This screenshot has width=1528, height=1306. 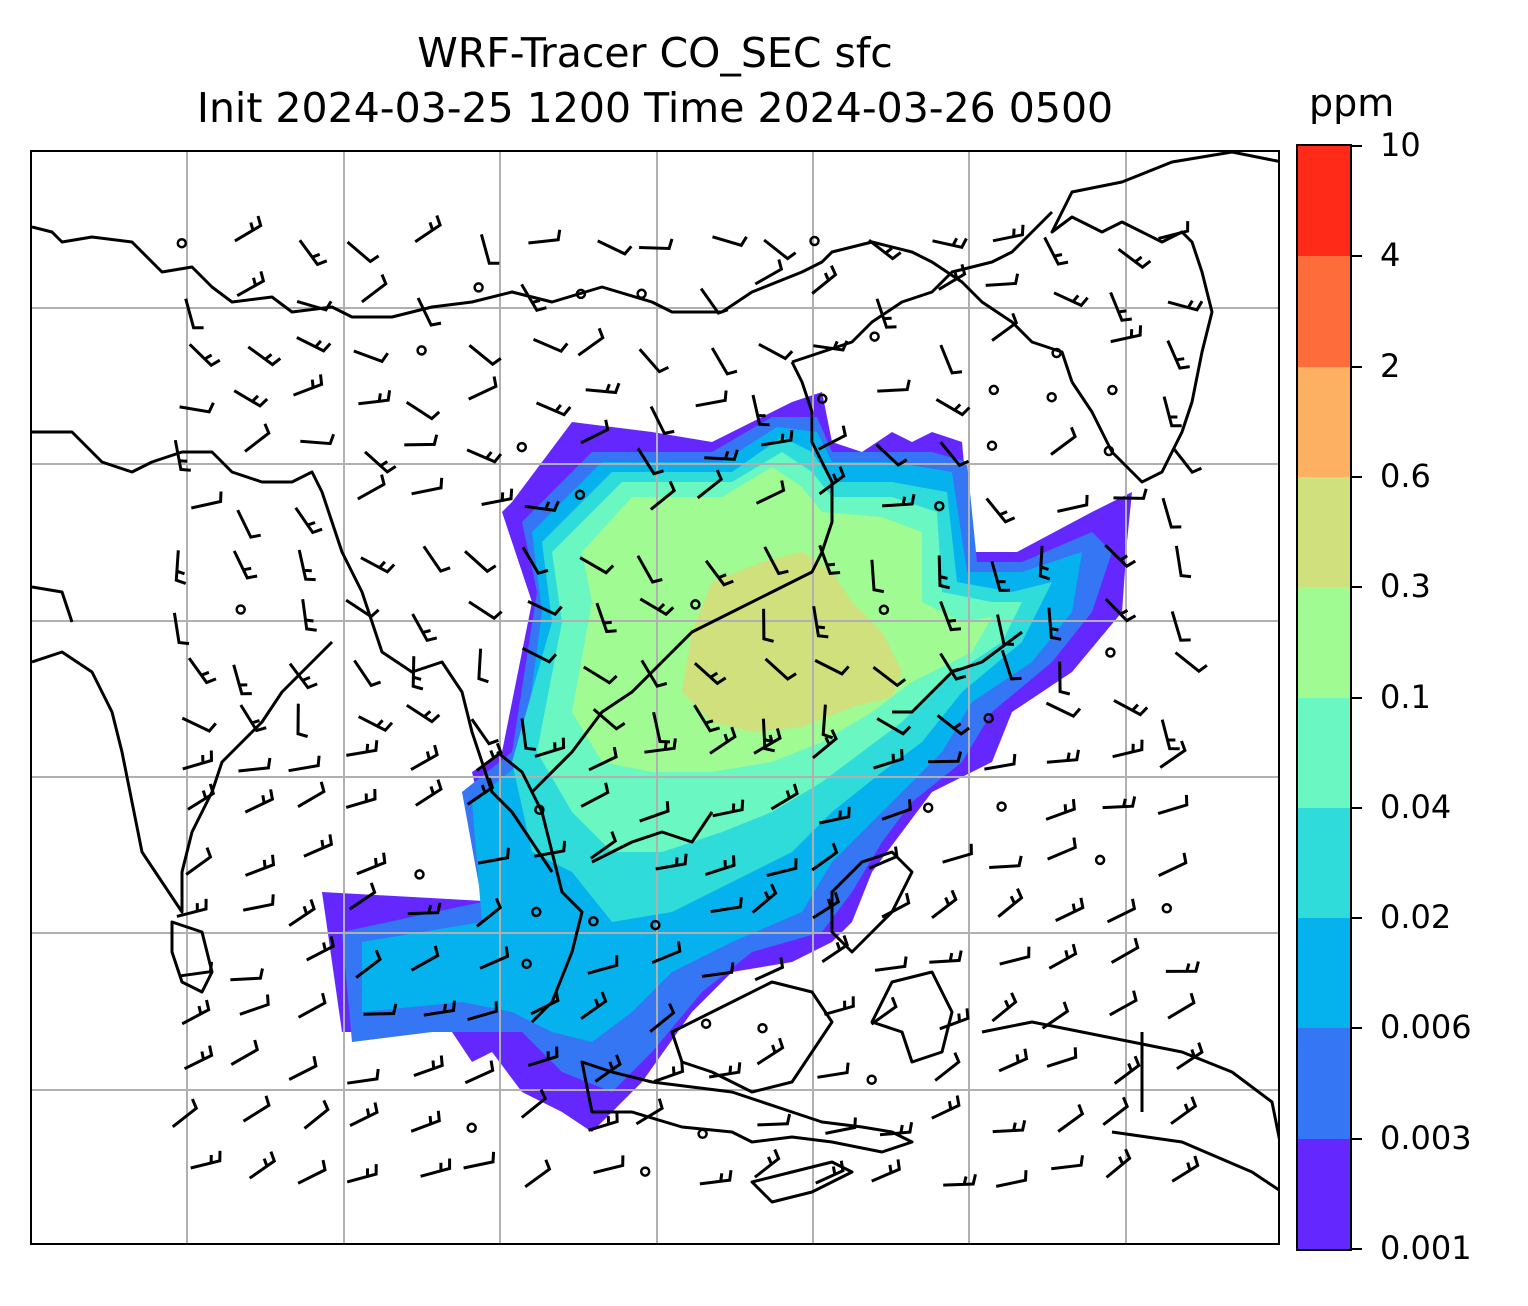 What do you see at coordinates (655, 53) in the screenshot?
I see `chart-title: WRF-Tracer CO_SEC sfc` at bounding box center [655, 53].